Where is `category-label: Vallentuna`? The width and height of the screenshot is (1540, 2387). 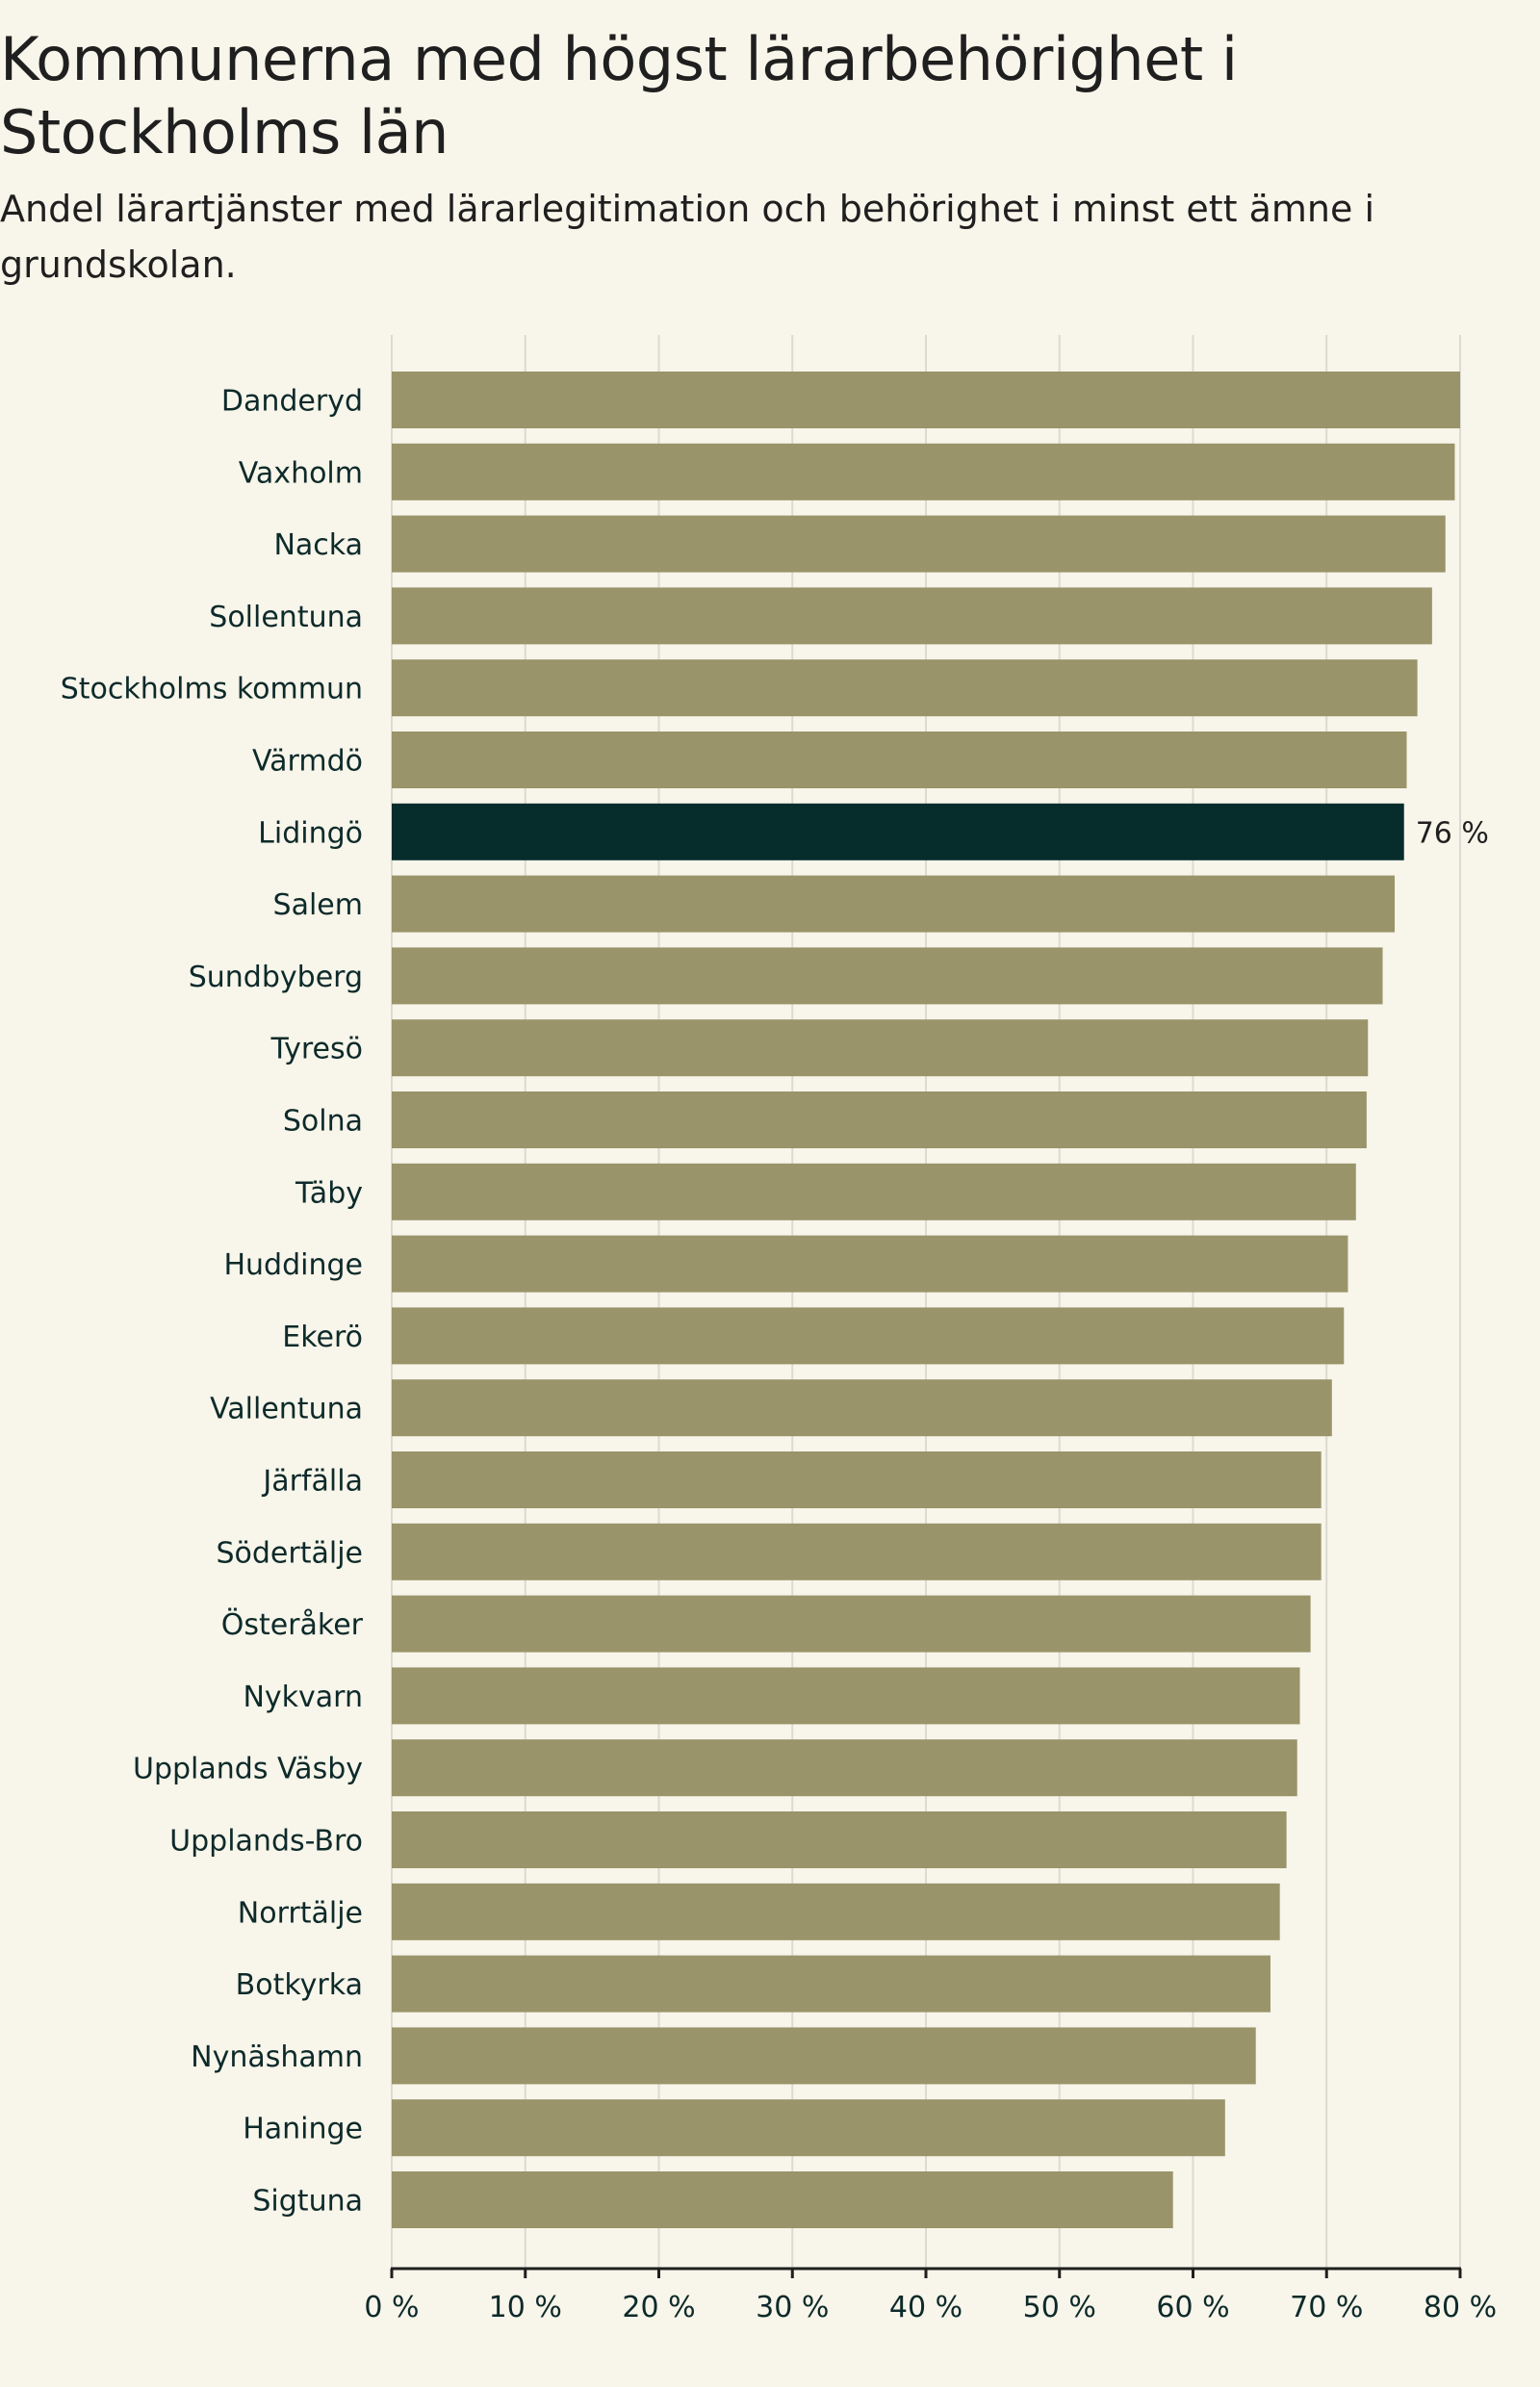
category-label: Vallentuna is located at coordinates (286, 1409).